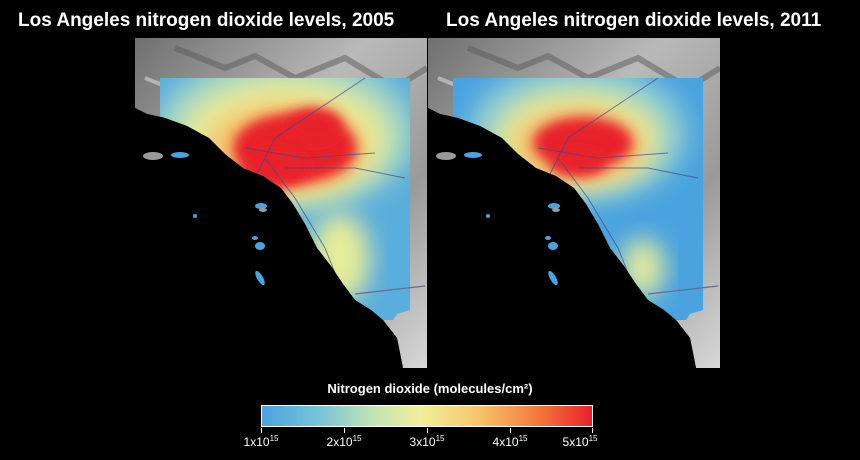 Image resolution: width=860 pixels, height=460 pixels. What do you see at coordinates (344, 441) in the screenshot?
I see `colorbar-tick-label: 2x10¹⁵` at bounding box center [344, 441].